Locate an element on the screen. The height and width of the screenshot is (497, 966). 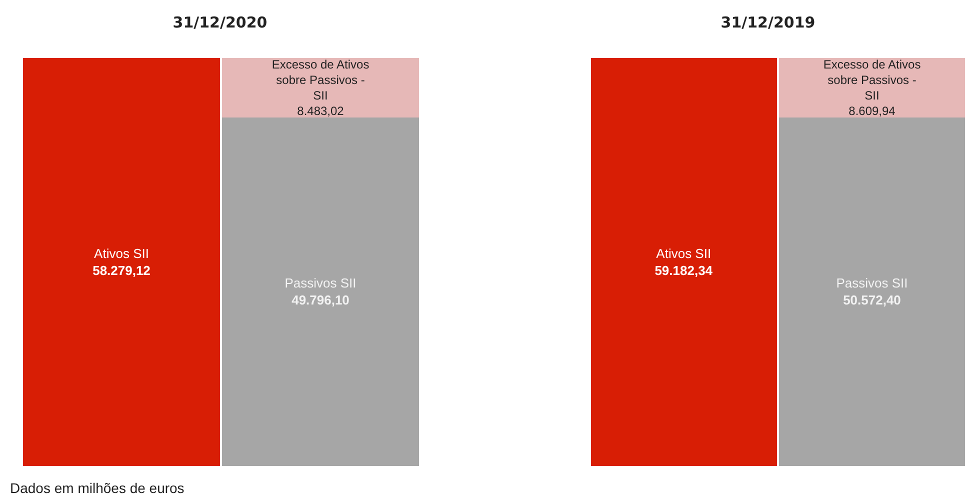
data-label: 8.483,02 is located at coordinates (320, 111).